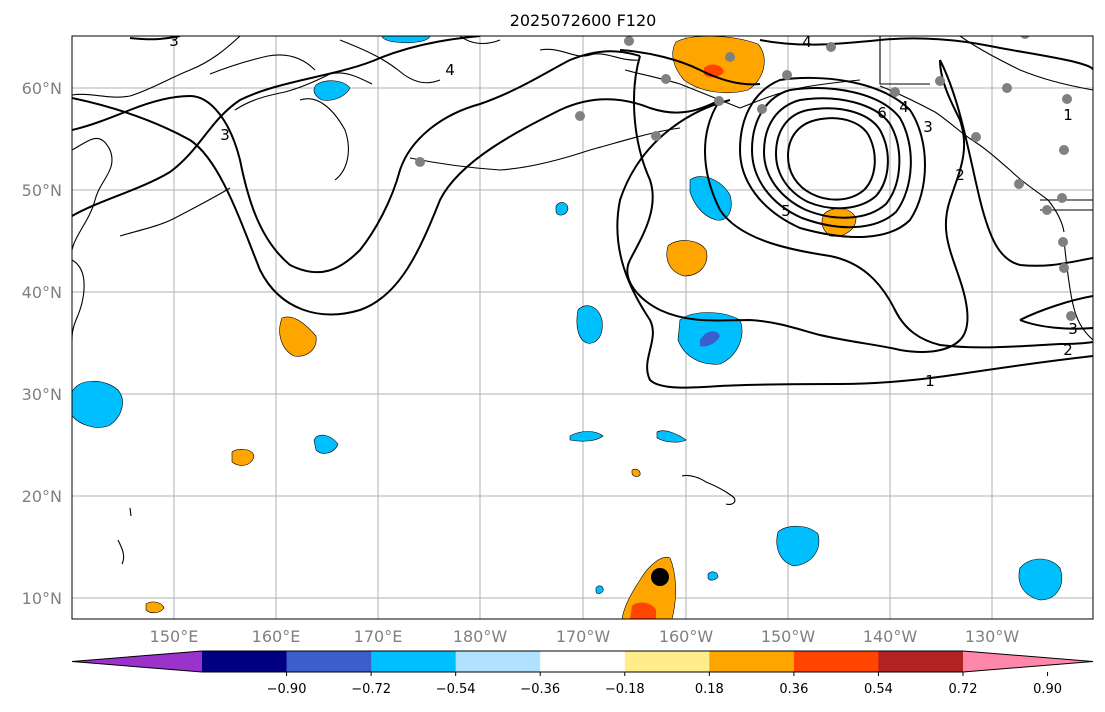  What do you see at coordinates (710, 339) in the screenshot?
I see `negative-anomaly-core` at bounding box center [710, 339].